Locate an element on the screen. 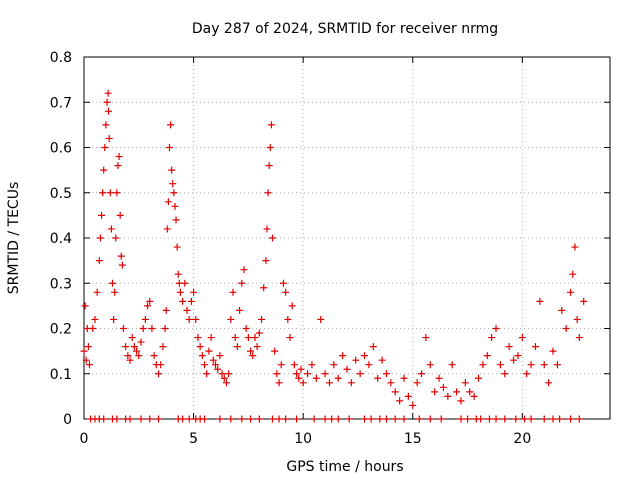  x-tick-label: 10 is located at coordinates (303, 439).